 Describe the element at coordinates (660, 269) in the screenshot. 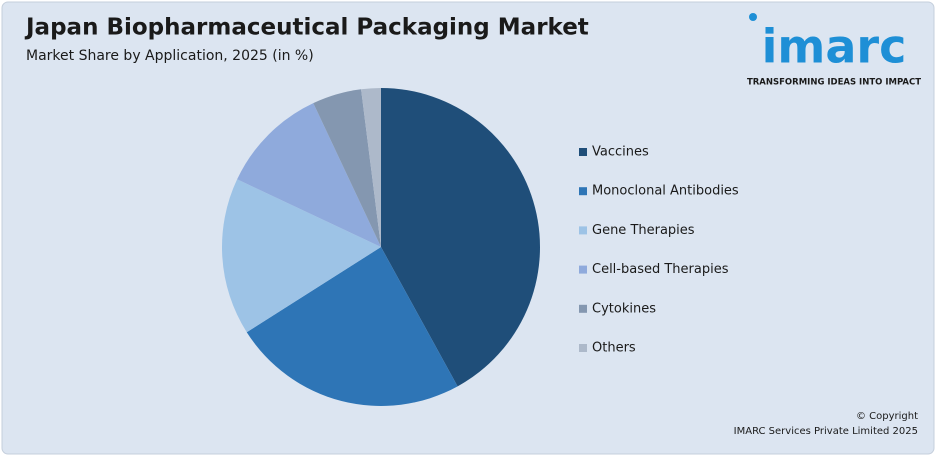

I see `legend-label: Cell-based Therapies` at that location.